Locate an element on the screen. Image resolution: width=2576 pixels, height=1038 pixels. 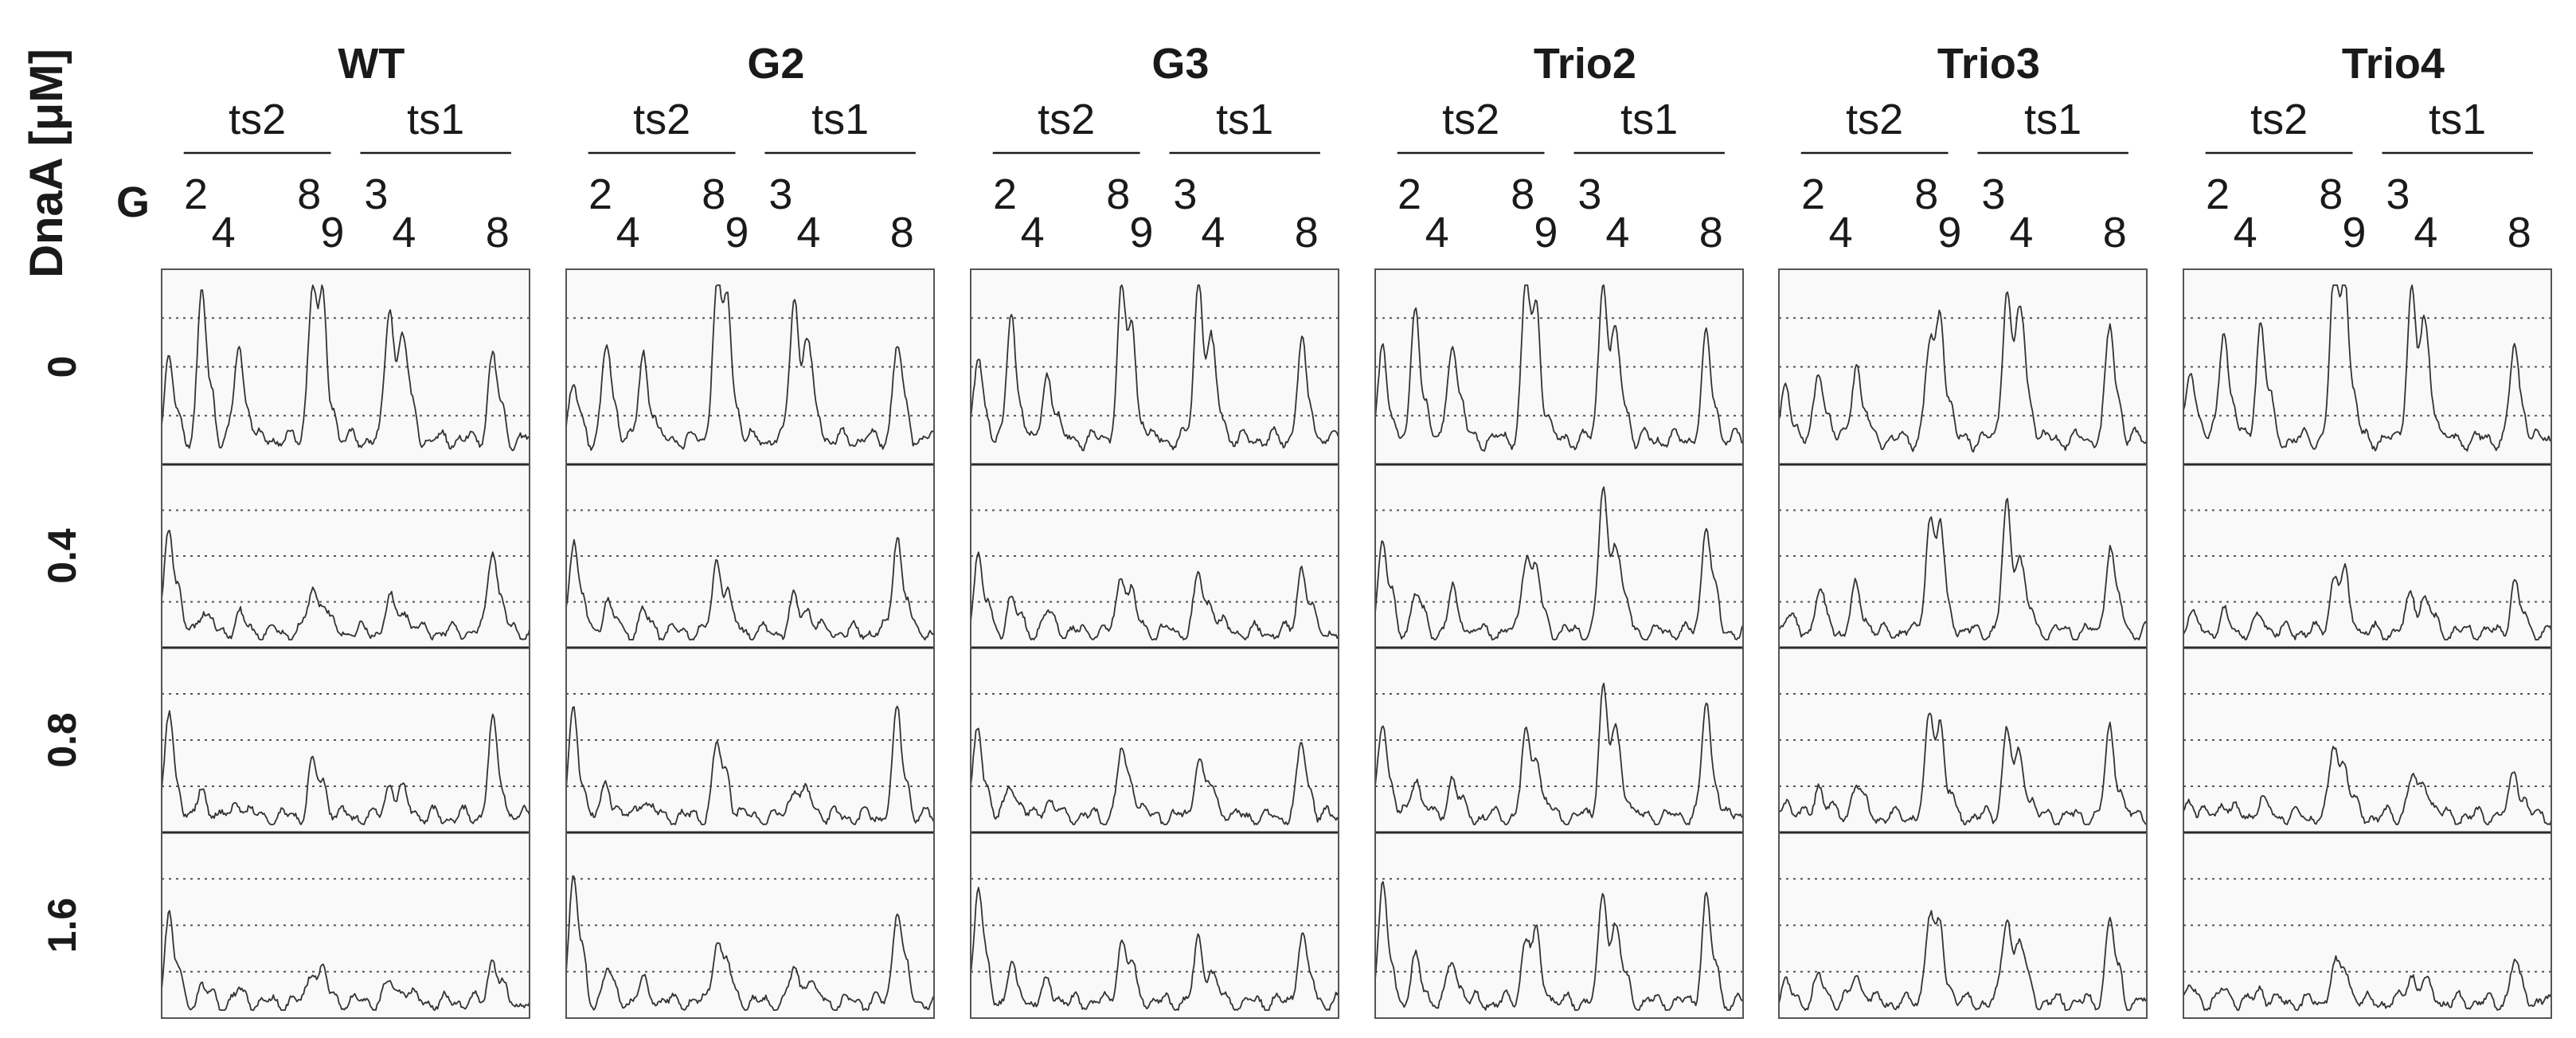
dnaa-conc-label-1-6: 1.6 is located at coordinates (62, 926).